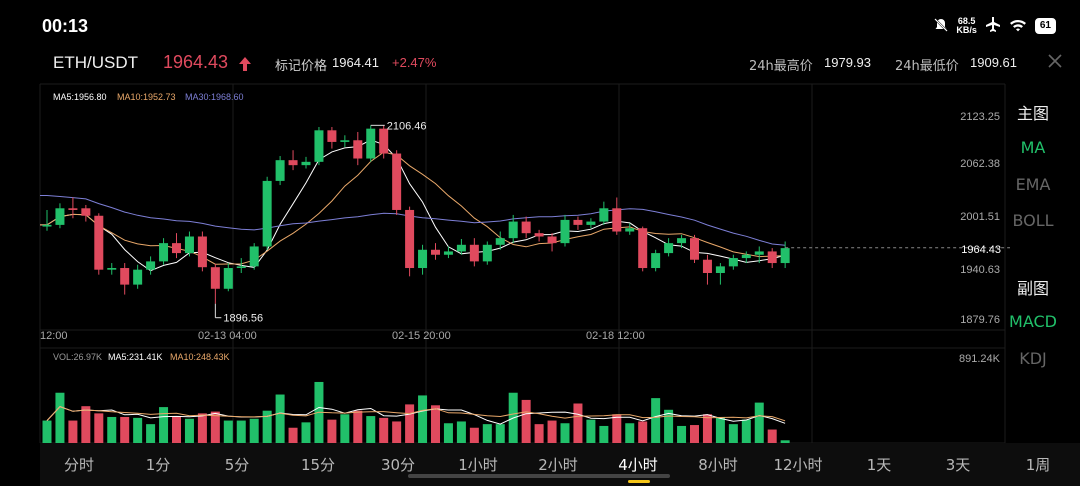  I want to click on price-tick: 2123.25, so click(980, 117).